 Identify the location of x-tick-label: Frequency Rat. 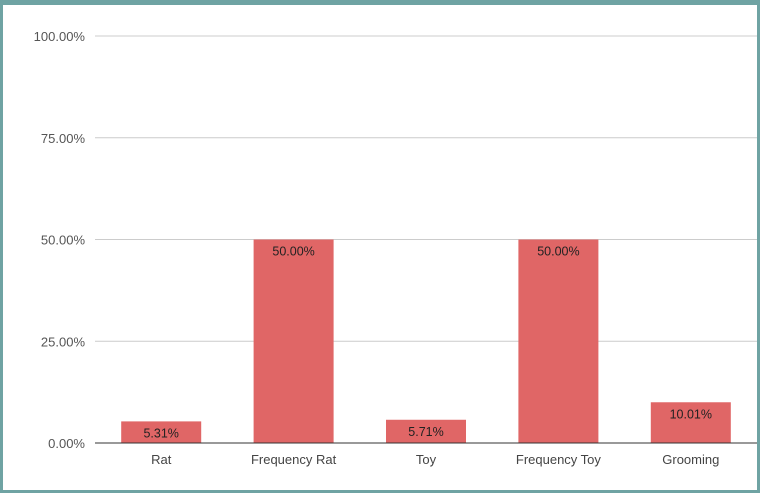
(294, 459).